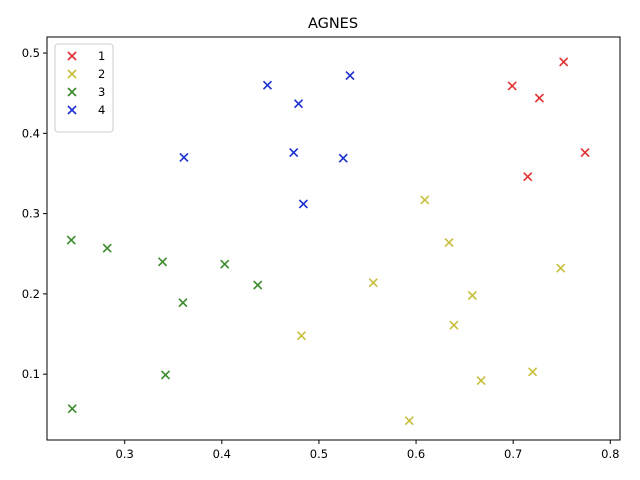 This screenshot has height=480, width=640. Describe the element at coordinates (125, 454) in the screenshot. I see `x-tick-label: 0.3` at that location.